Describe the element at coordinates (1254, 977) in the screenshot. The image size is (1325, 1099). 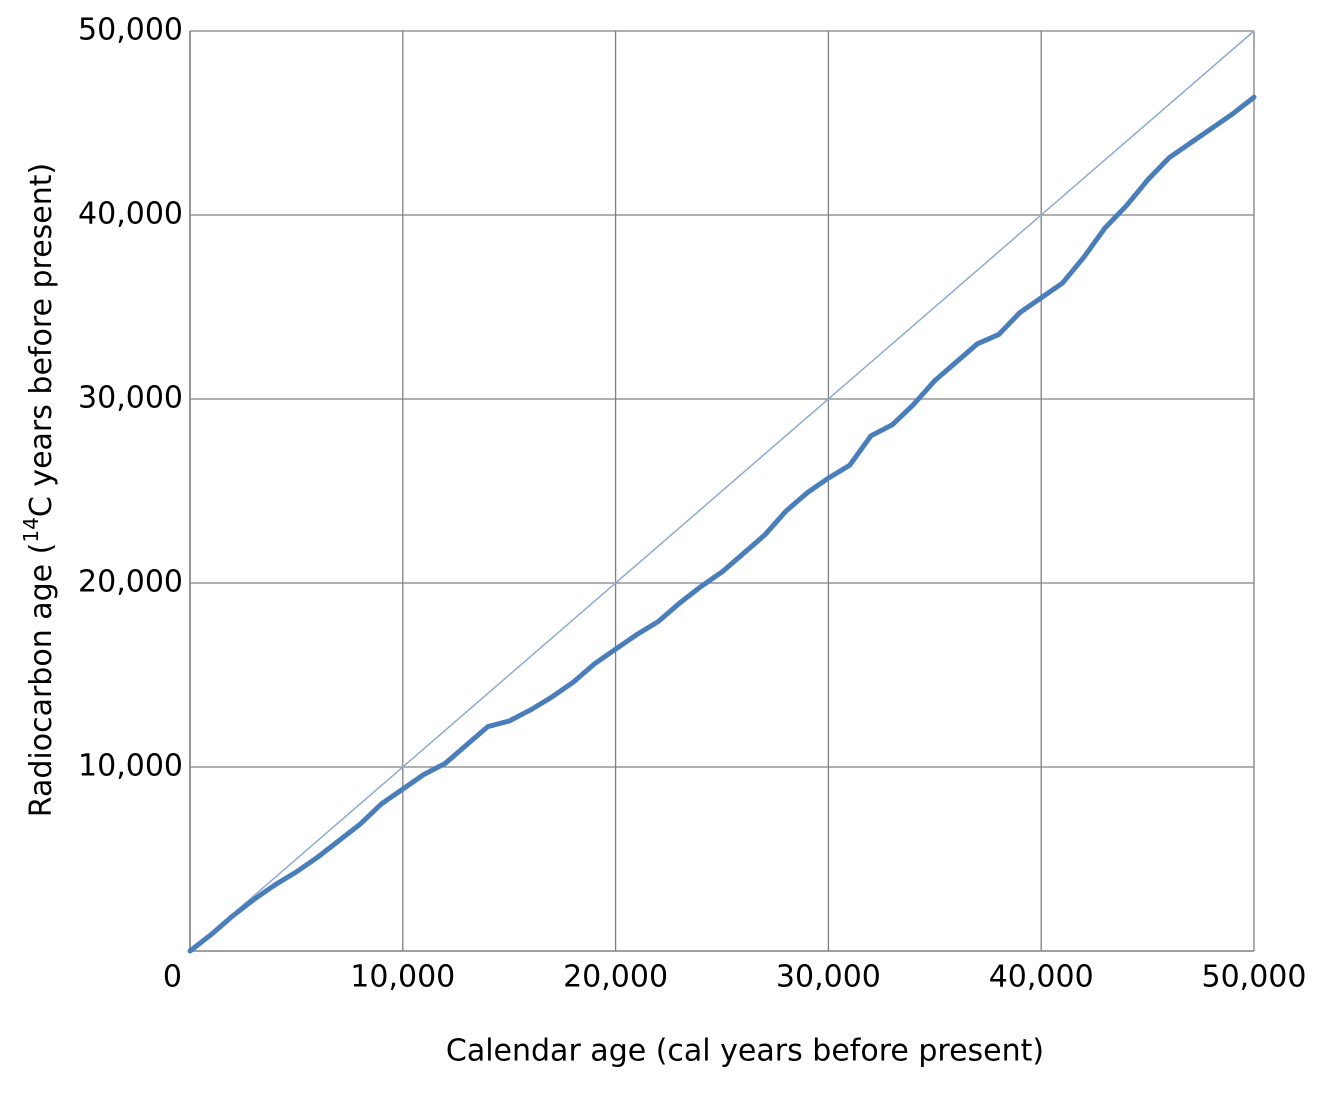
I see `x-tick-label: 50,000` at that location.